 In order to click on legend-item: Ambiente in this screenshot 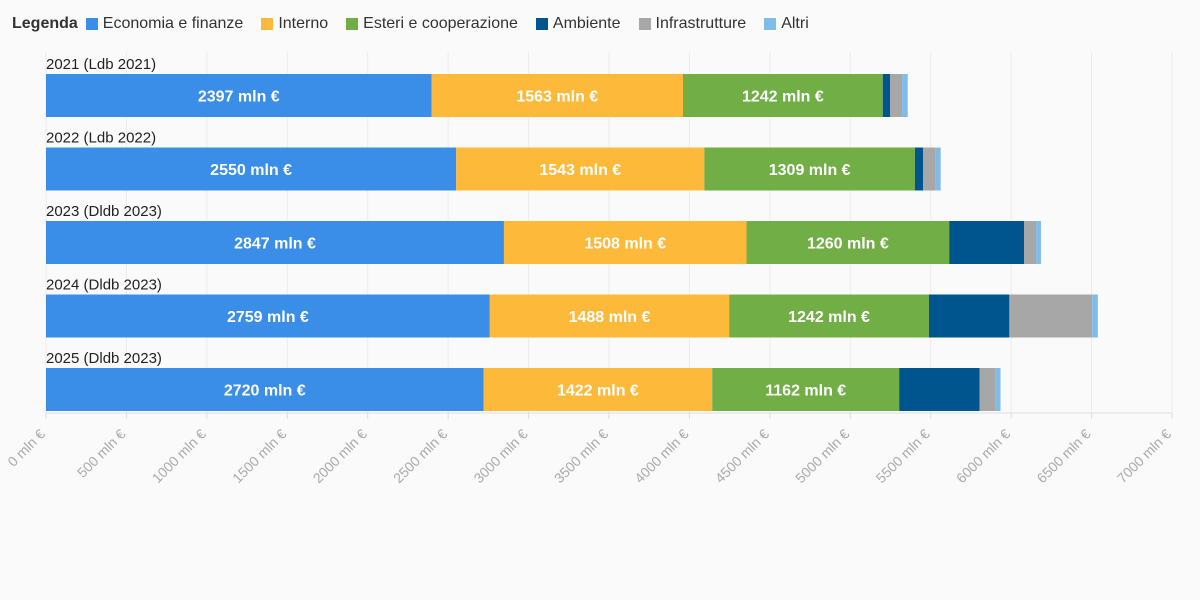, I will do `click(578, 24)`.